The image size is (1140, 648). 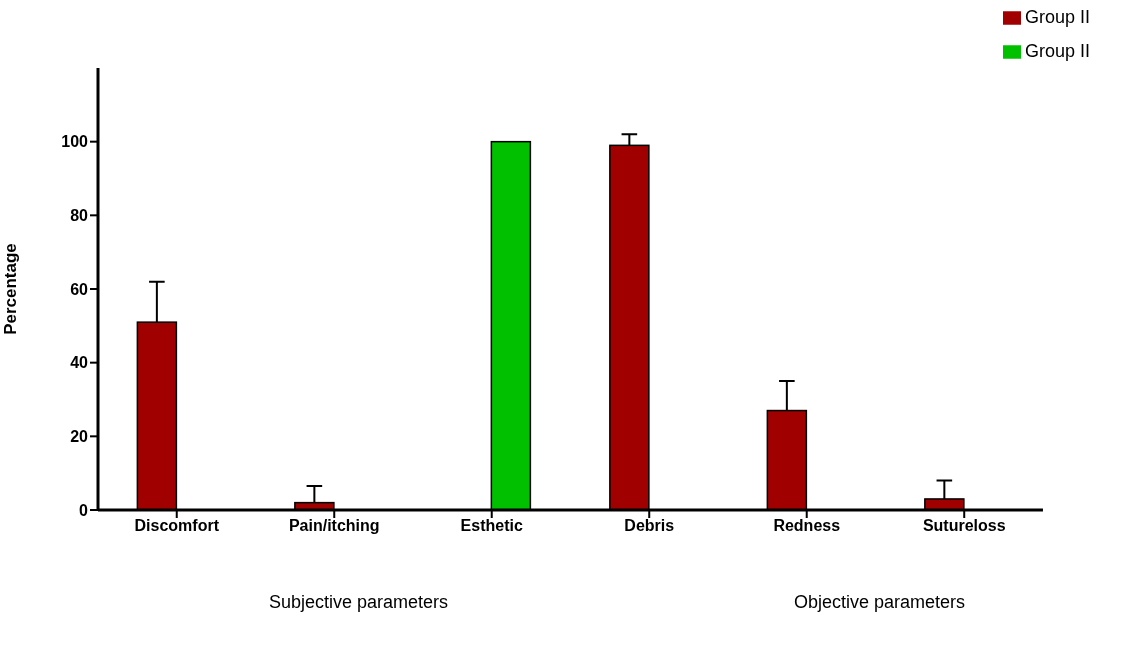 I want to click on x-tick-label: Debris, so click(x=649, y=526).